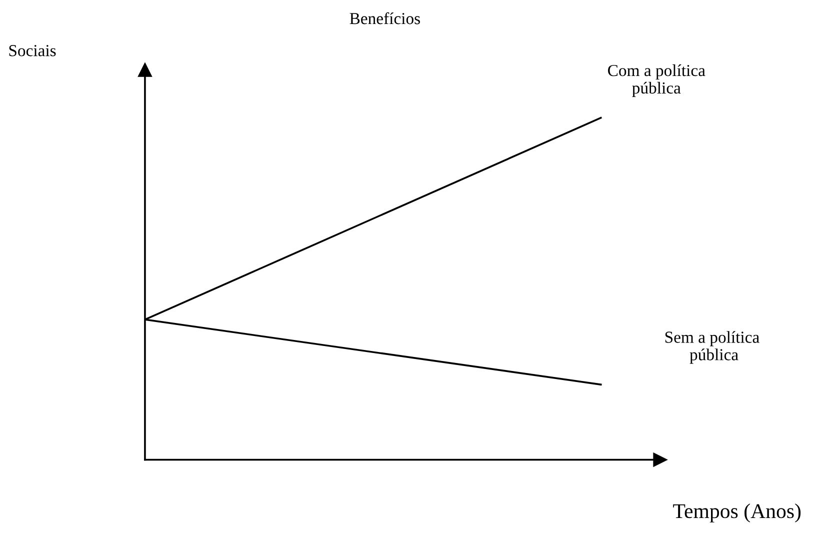 The width and height of the screenshot is (819, 534). What do you see at coordinates (657, 80) in the screenshot?
I see `series-label: Com a política pública` at bounding box center [657, 80].